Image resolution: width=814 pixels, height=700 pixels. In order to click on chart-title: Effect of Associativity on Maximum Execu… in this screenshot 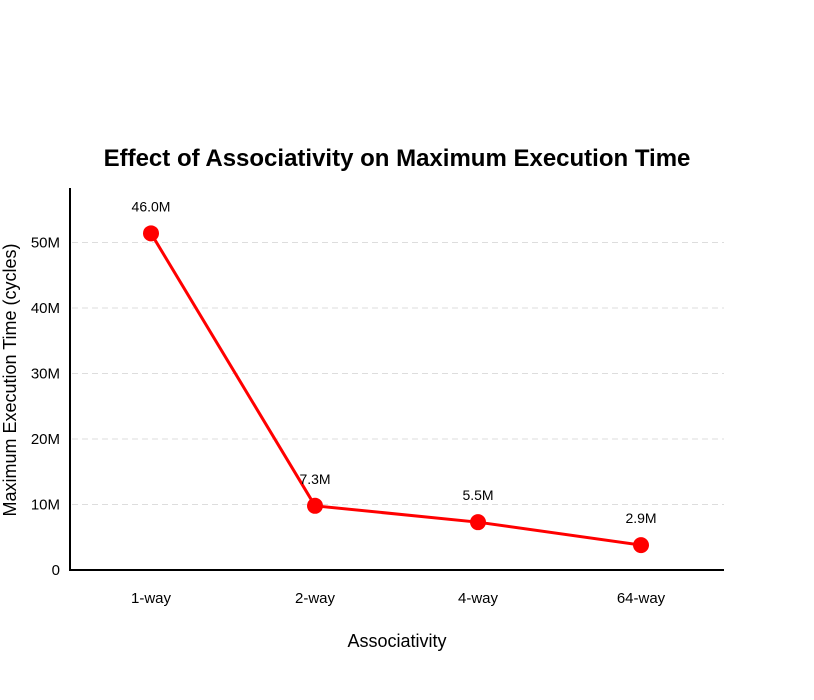, I will do `click(397, 158)`.